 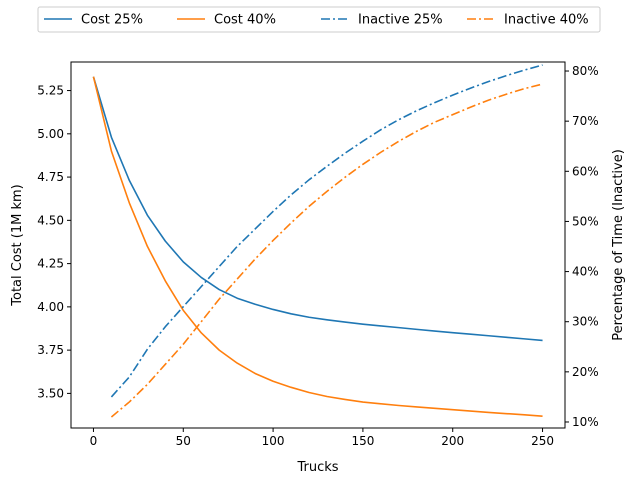 What do you see at coordinates (50, 220) in the screenshot?
I see `y-left-tick-label: 4.50` at bounding box center [50, 220].